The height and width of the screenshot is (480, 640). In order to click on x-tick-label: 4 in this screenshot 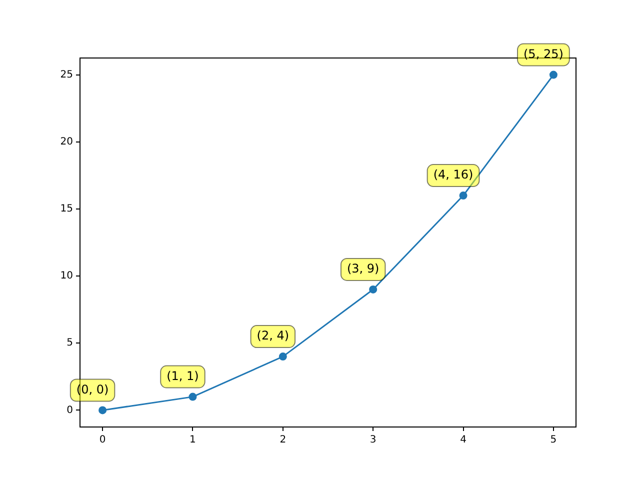, I will do `click(463, 440)`.